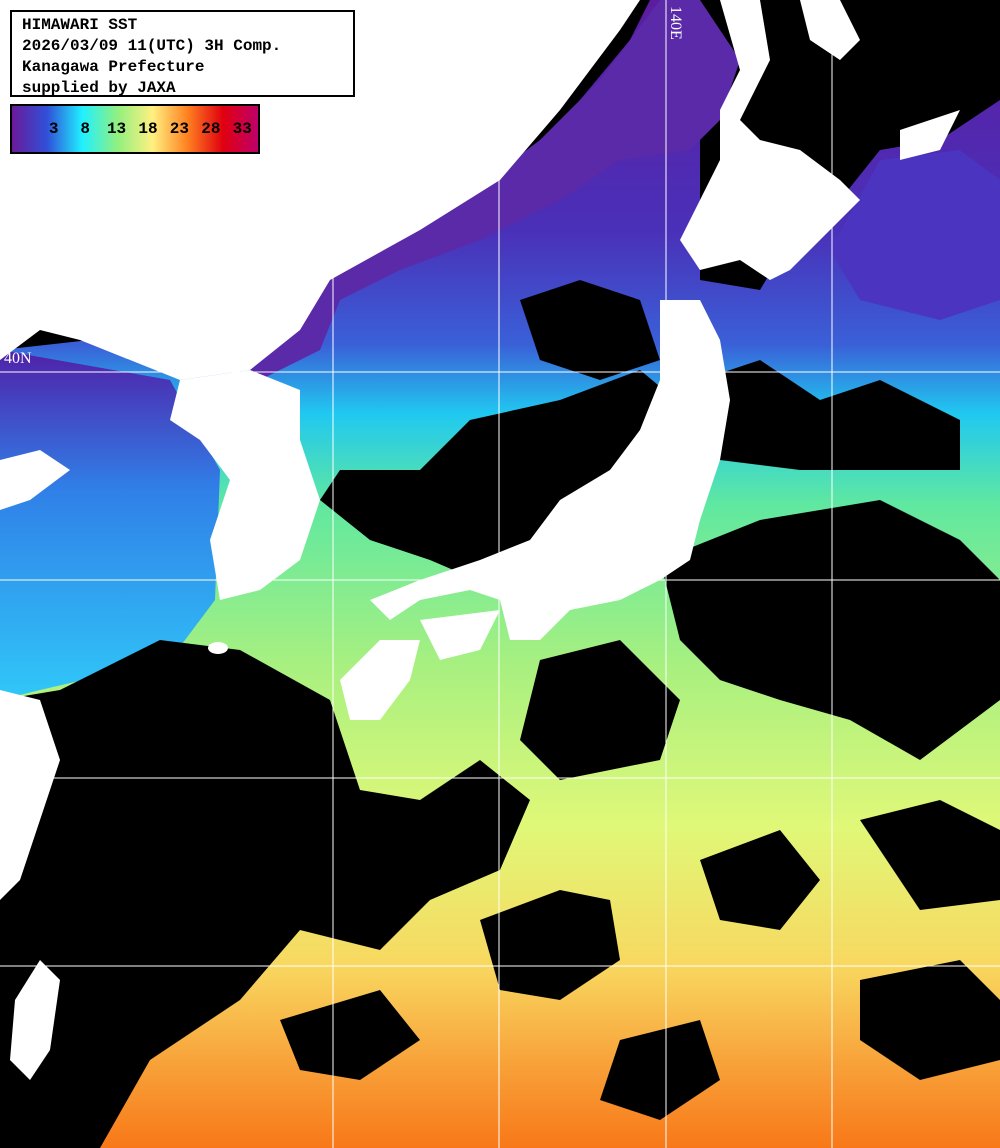  Describe the element at coordinates (32, 766) in the screenshot. I see `lat-label-30n: 30N` at that location.